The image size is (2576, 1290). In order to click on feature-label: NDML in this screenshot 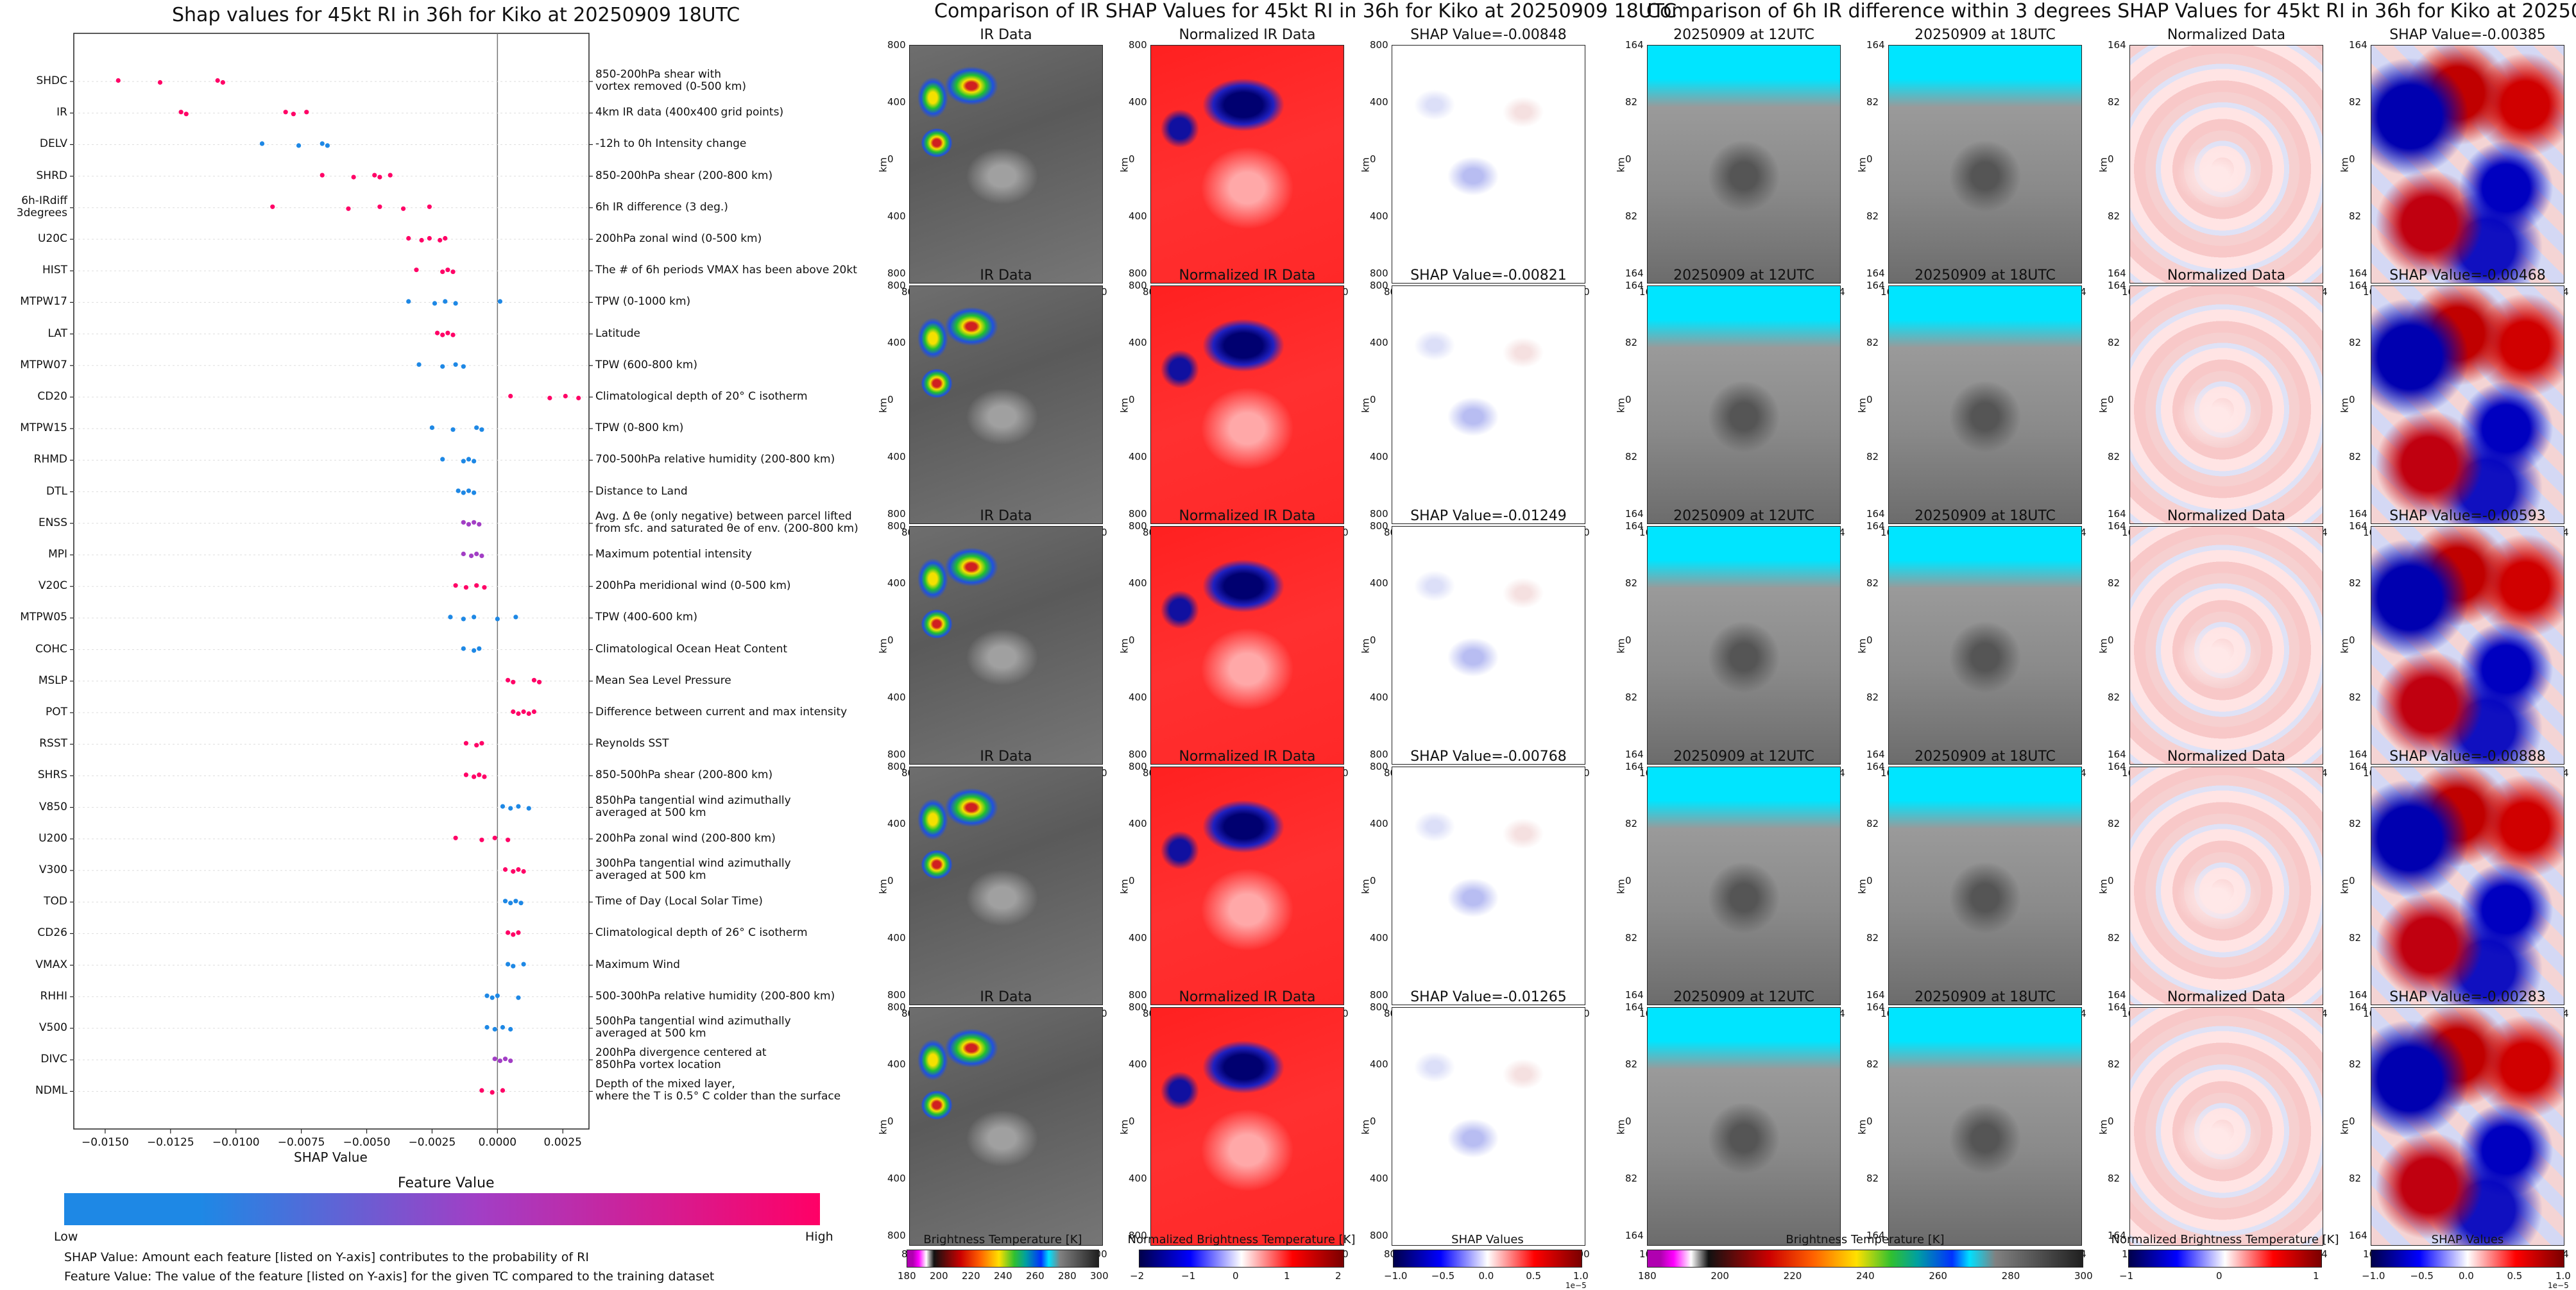, I will do `click(51, 1091)`.